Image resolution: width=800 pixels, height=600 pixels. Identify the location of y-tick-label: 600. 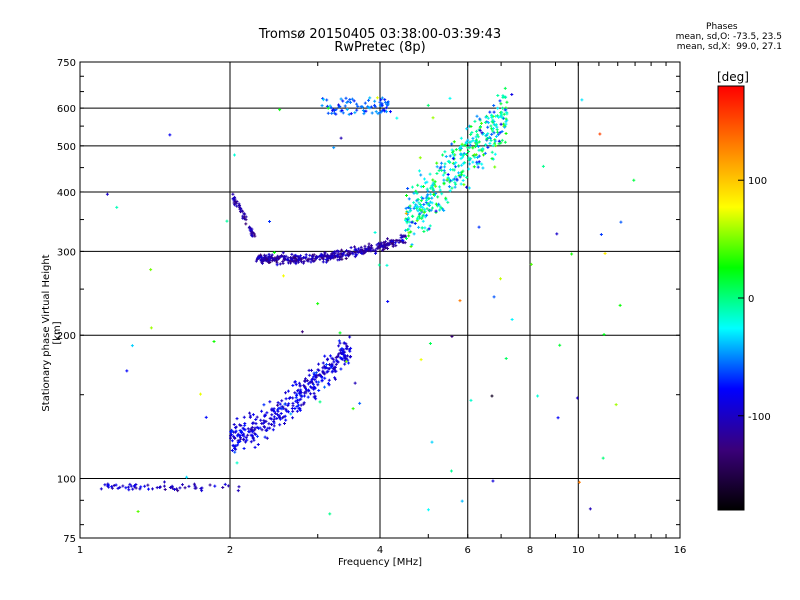
(66, 109).